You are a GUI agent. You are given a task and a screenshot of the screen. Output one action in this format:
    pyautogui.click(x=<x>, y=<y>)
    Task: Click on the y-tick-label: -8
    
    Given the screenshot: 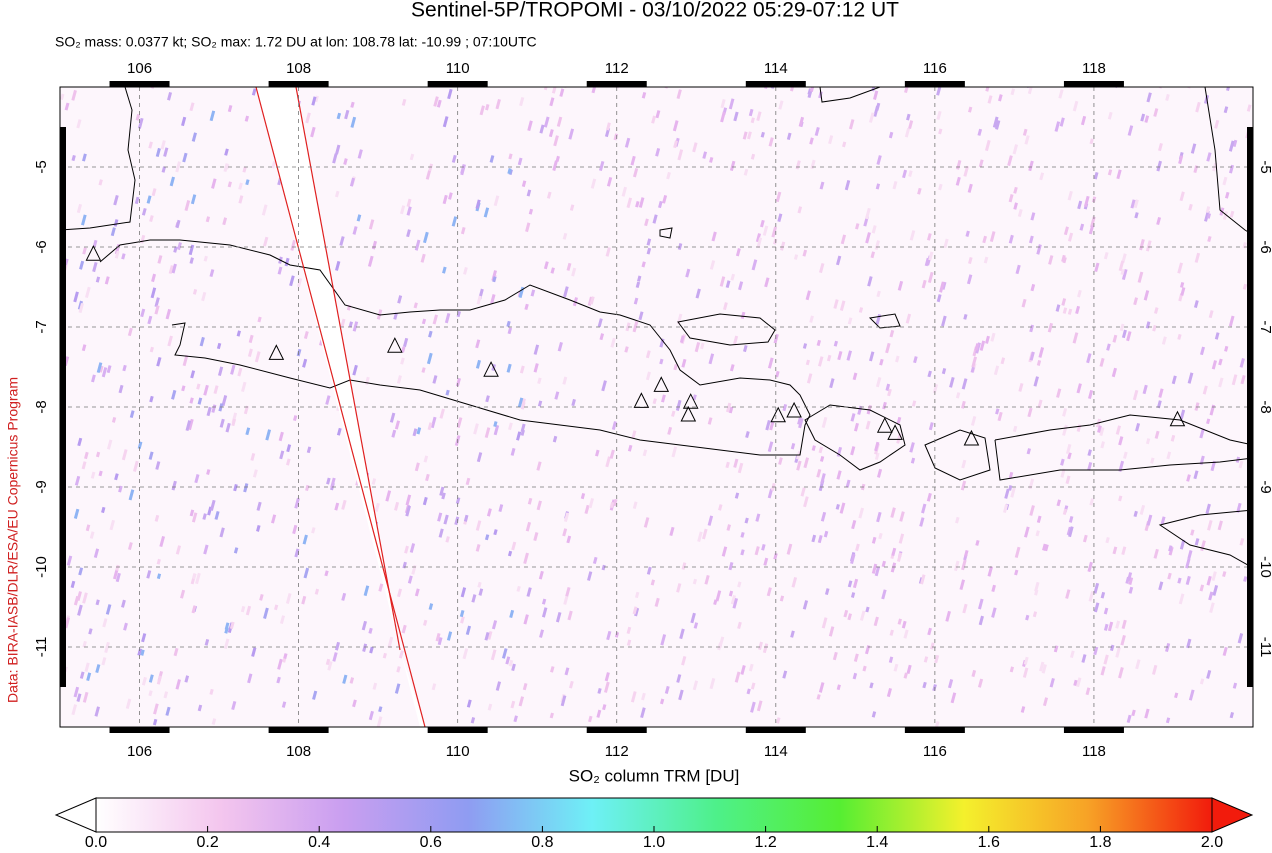 What is the action you would take?
    pyautogui.click(x=41, y=406)
    